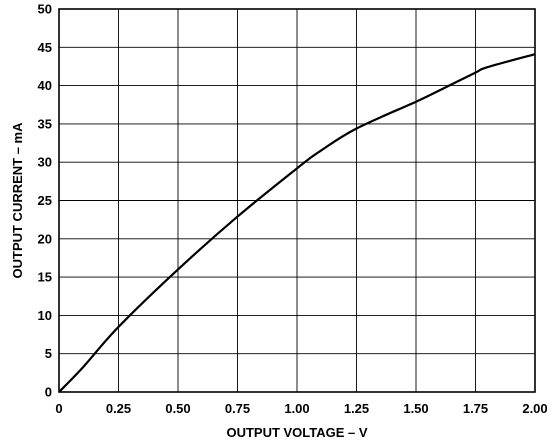  Describe the element at coordinates (475, 408) in the screenshot. I see `x-tick-label: 1.75` at that location.